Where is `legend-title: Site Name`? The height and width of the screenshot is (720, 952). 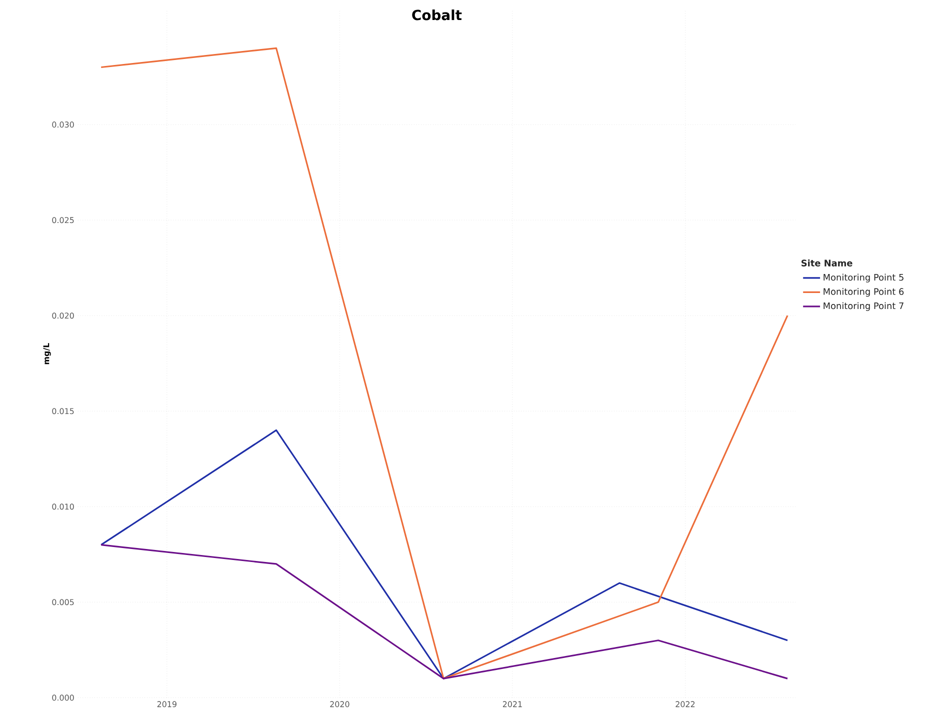
legend-title: Site Name is located at coordinates (827, 263).